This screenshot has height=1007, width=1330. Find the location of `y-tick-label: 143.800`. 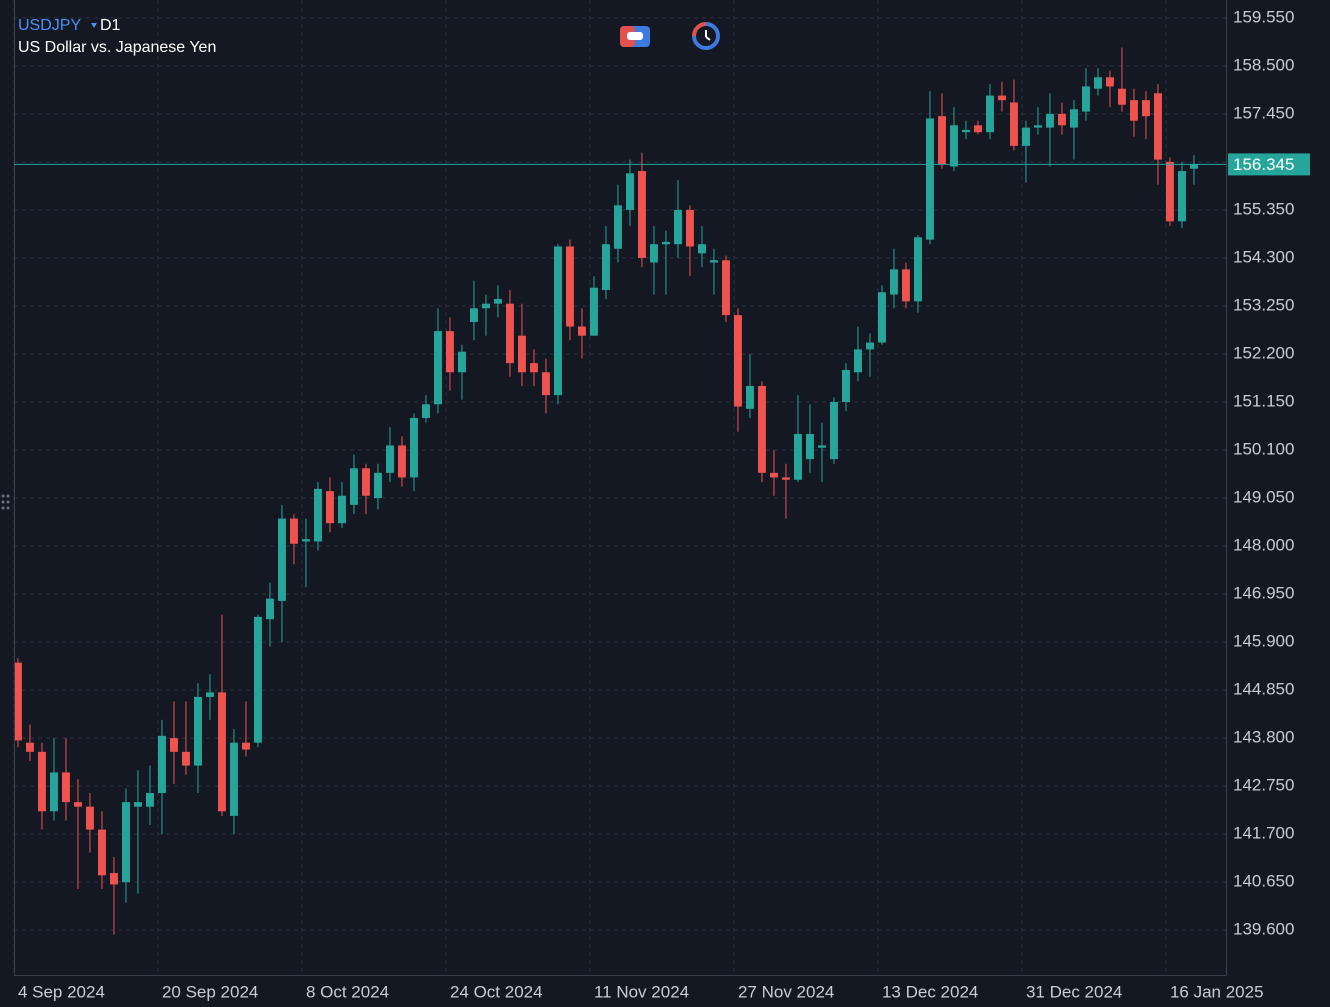

y-tick-label: 143.800 is located at coordinates (1263, 737).